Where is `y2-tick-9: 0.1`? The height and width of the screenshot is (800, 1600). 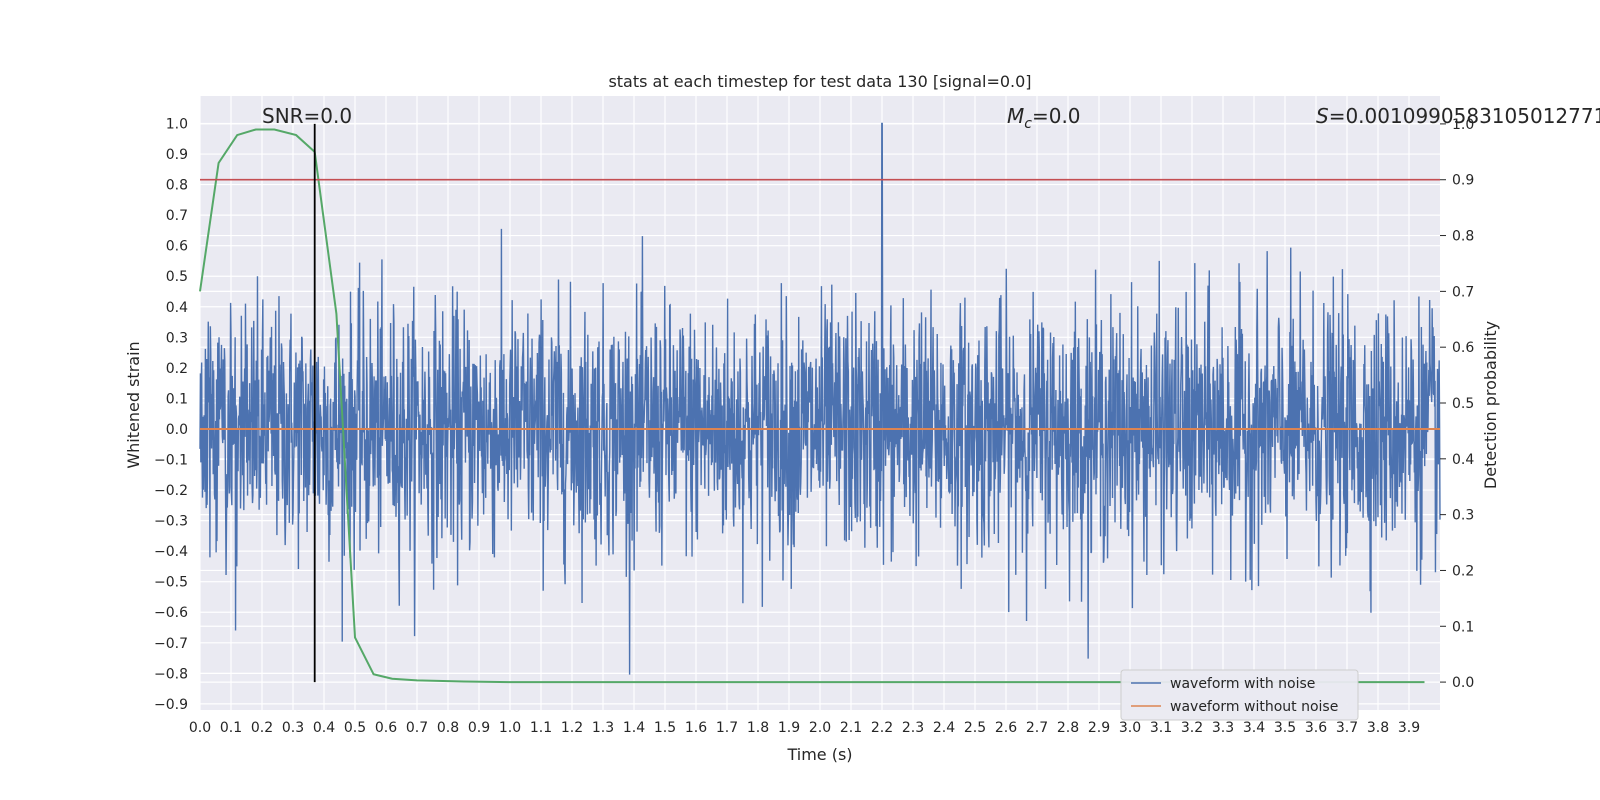 y2-tick-9: 0.1 is located at coordinates (1463, 627).